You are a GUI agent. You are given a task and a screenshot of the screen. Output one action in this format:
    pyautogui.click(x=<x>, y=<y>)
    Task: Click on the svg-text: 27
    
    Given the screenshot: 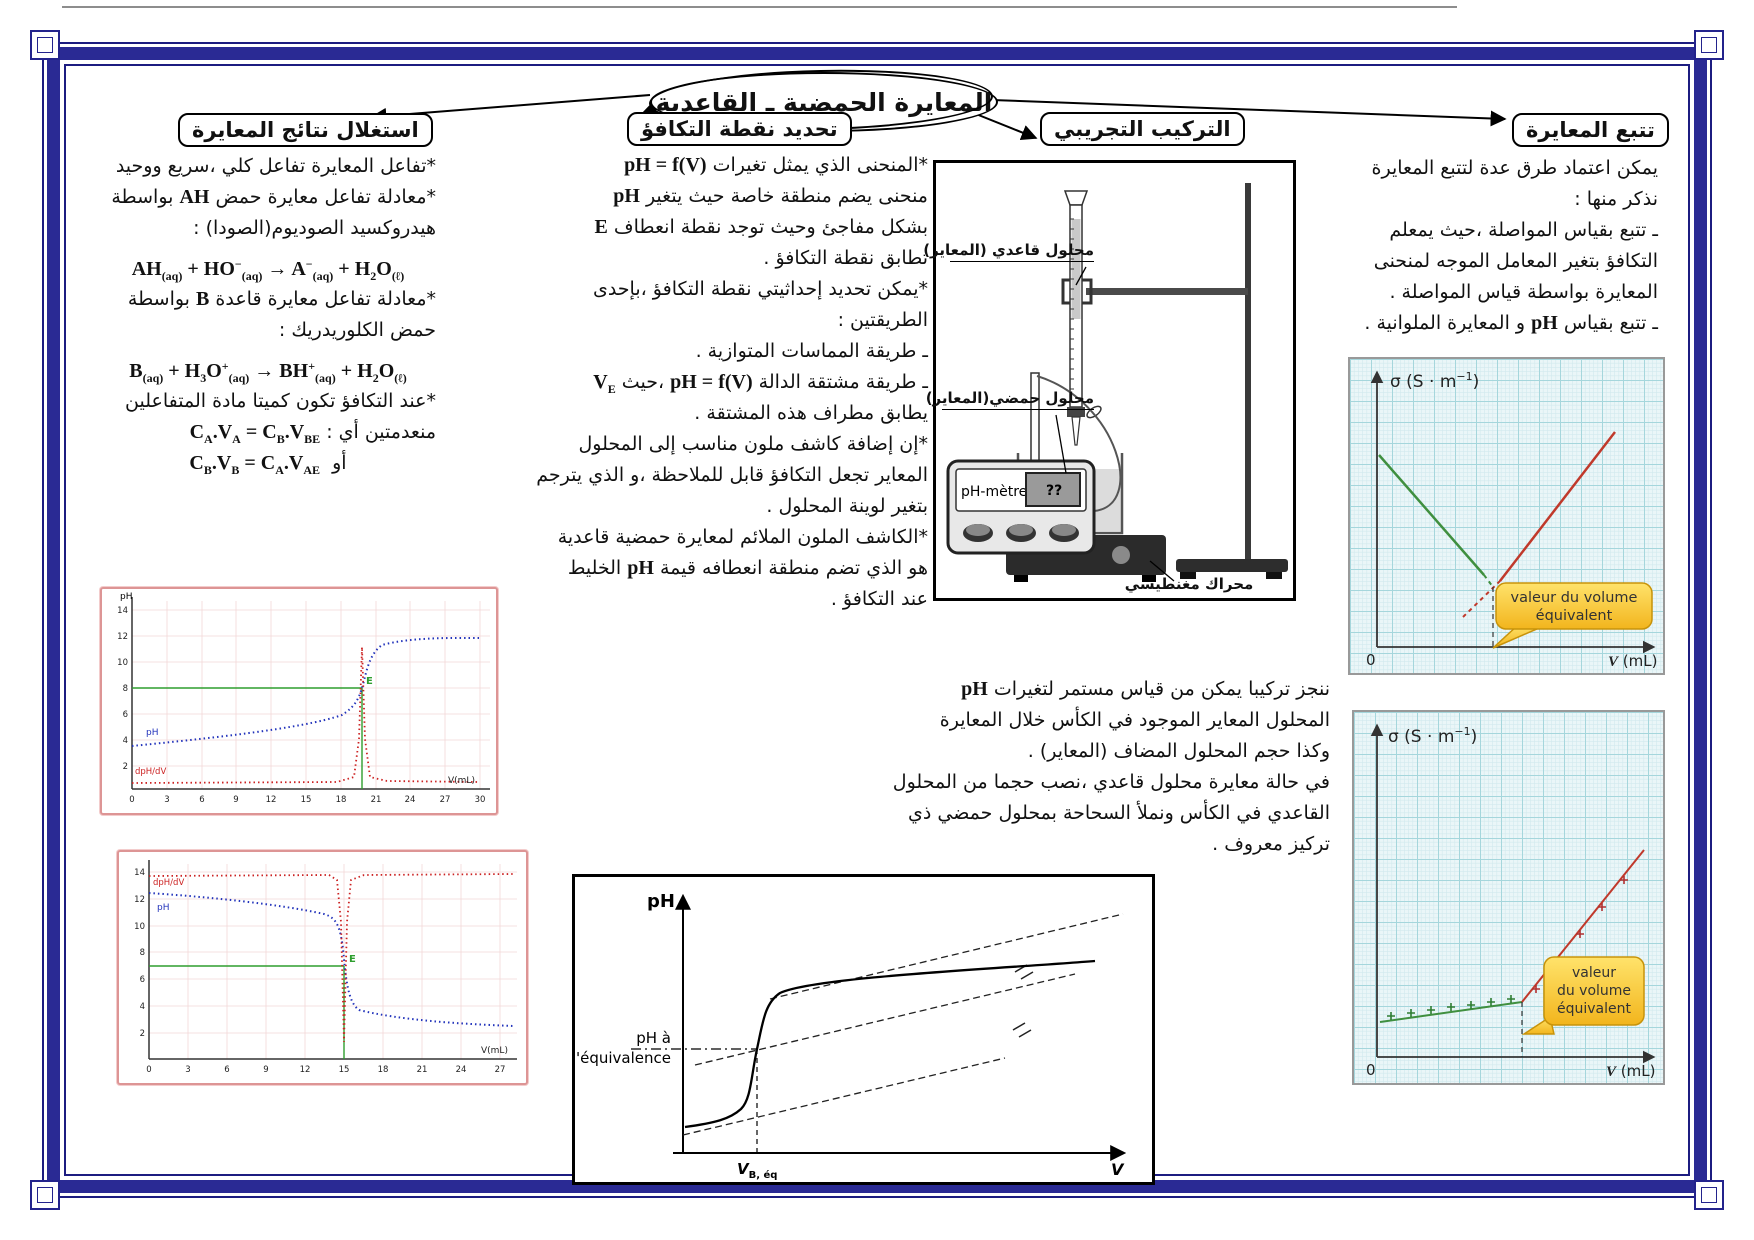 What is the action you would take?
    pyautogui.click(x=445, y=800)
    